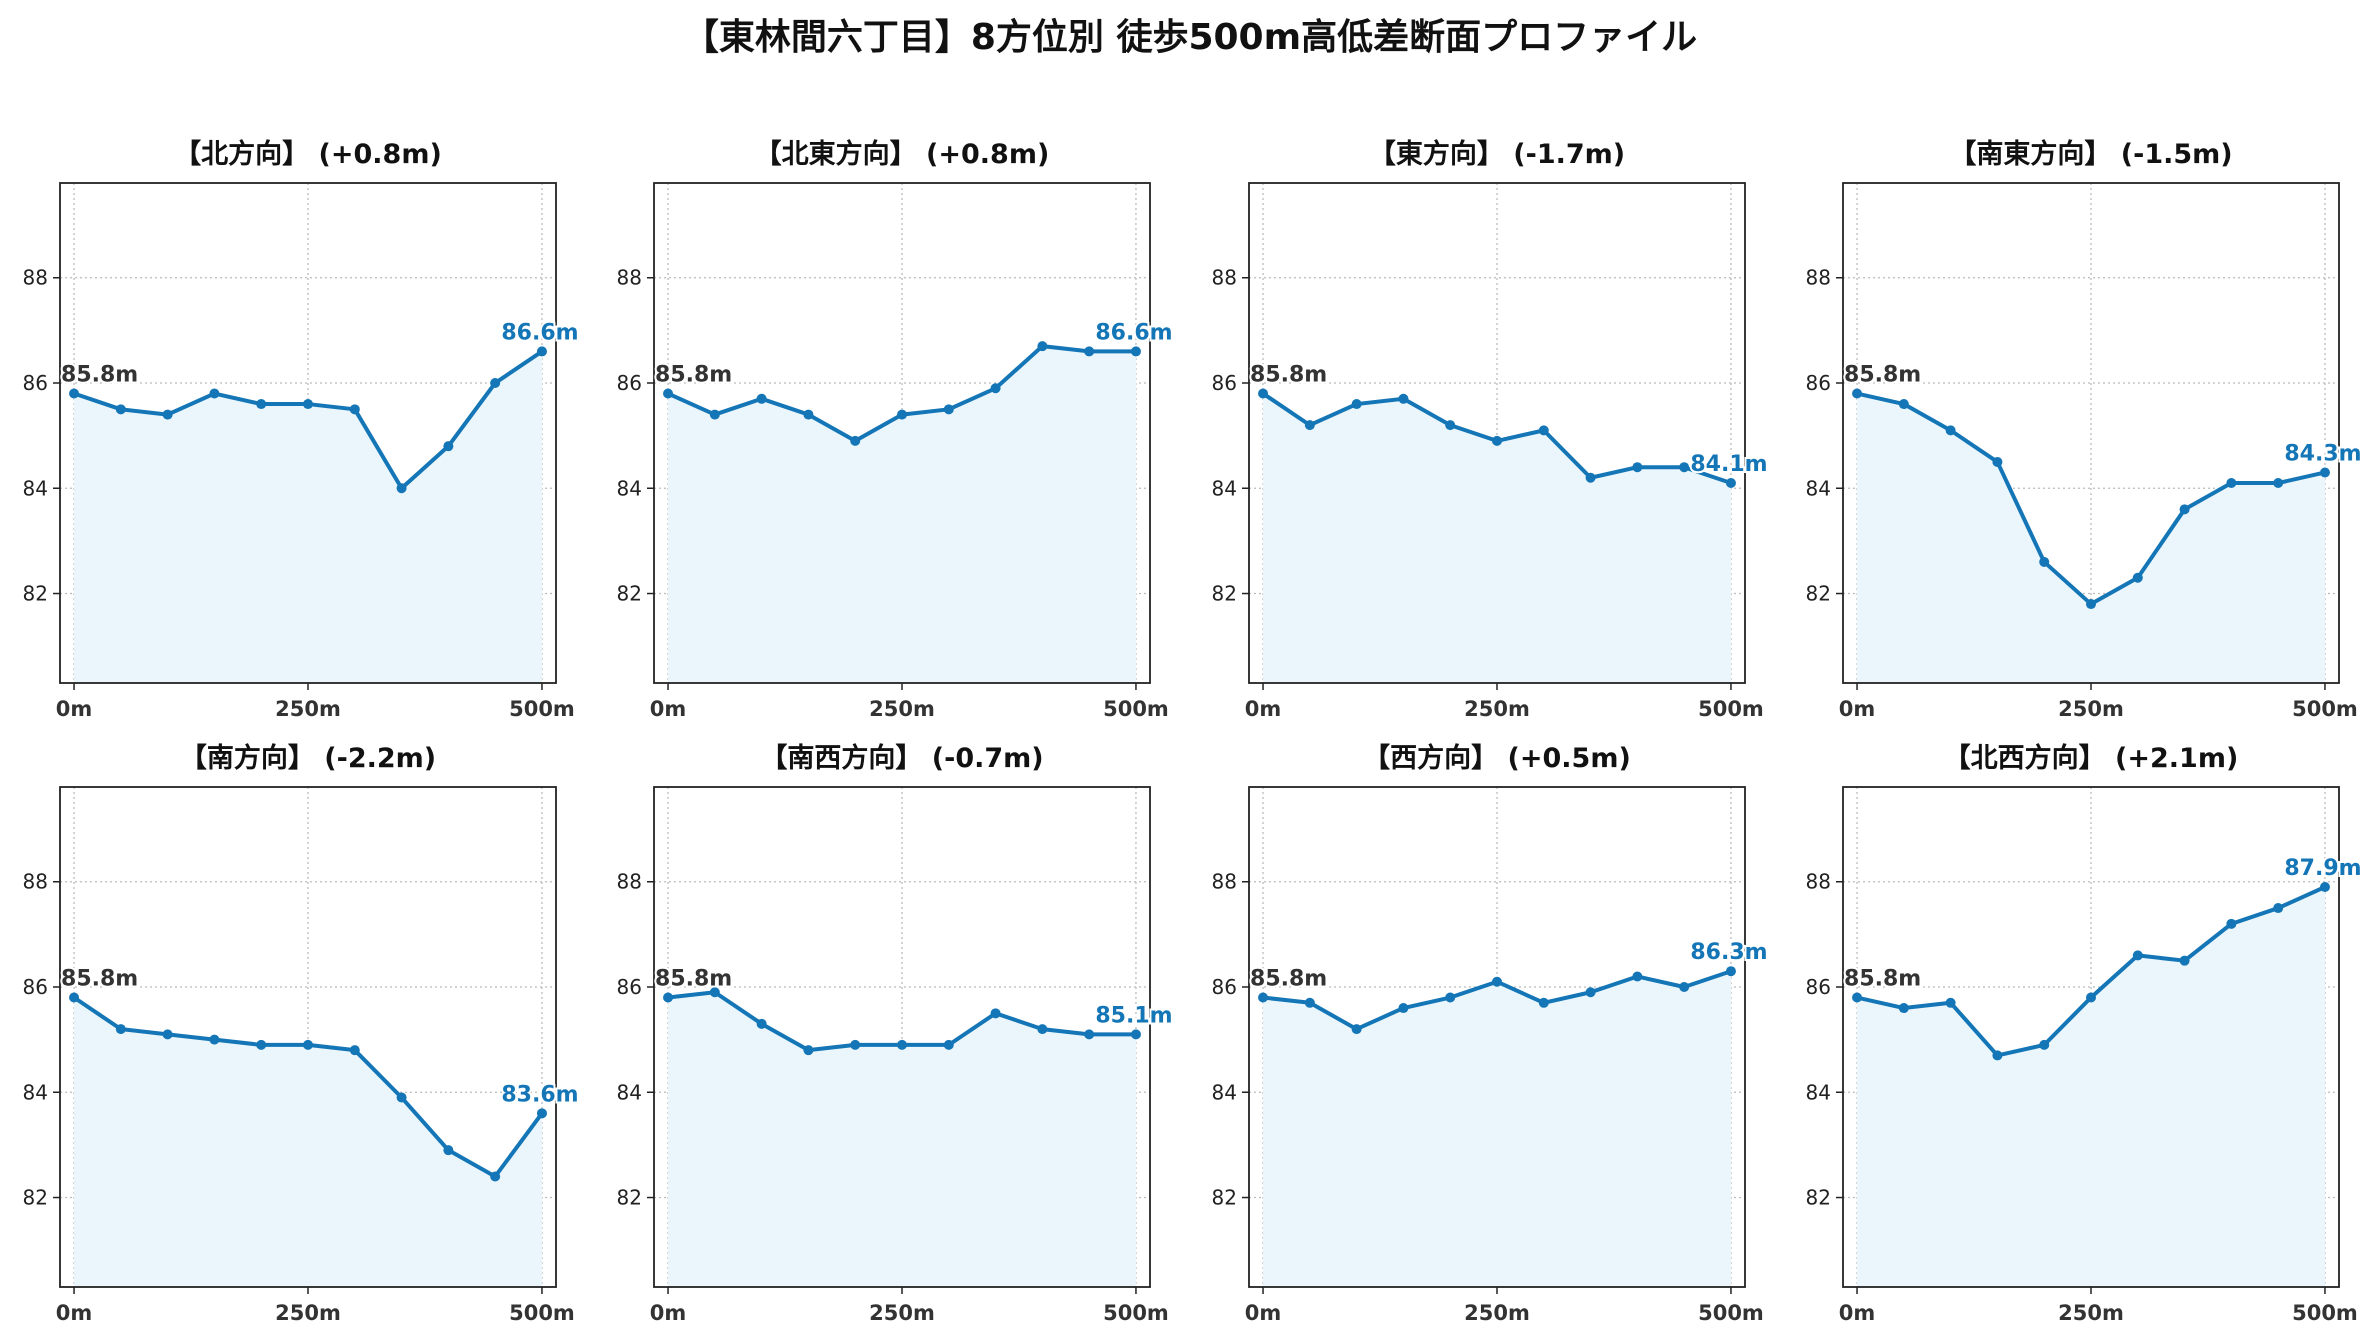 The width and height of the screenshot is (2380, 1340). I want to click on chart-title: 【東方向】 (-1.7m), so click(1497, 154).